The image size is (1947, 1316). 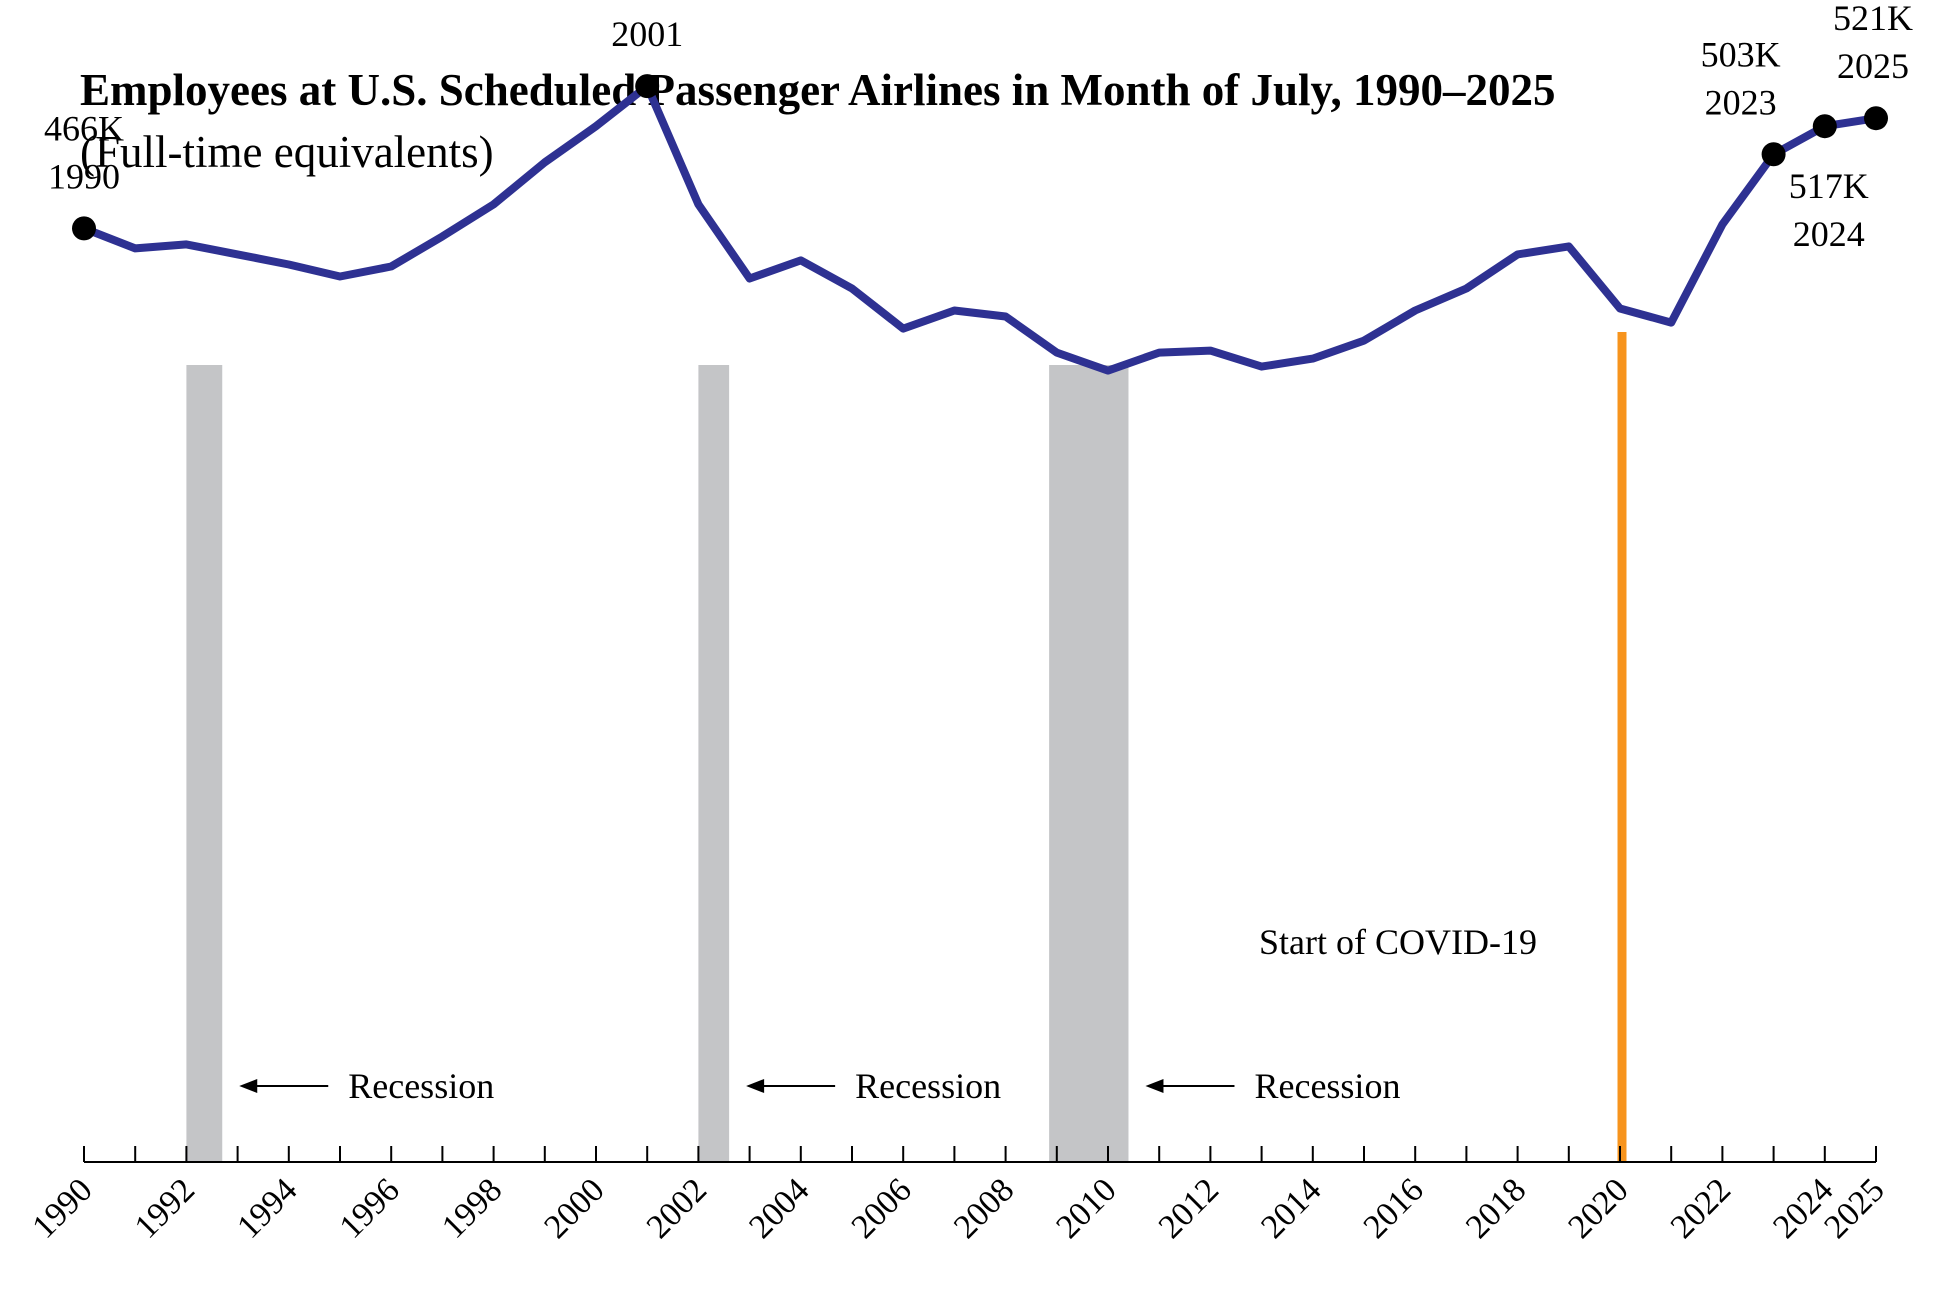 I want to click on x-tick-label: 2000, so click(x=574, y=1208).